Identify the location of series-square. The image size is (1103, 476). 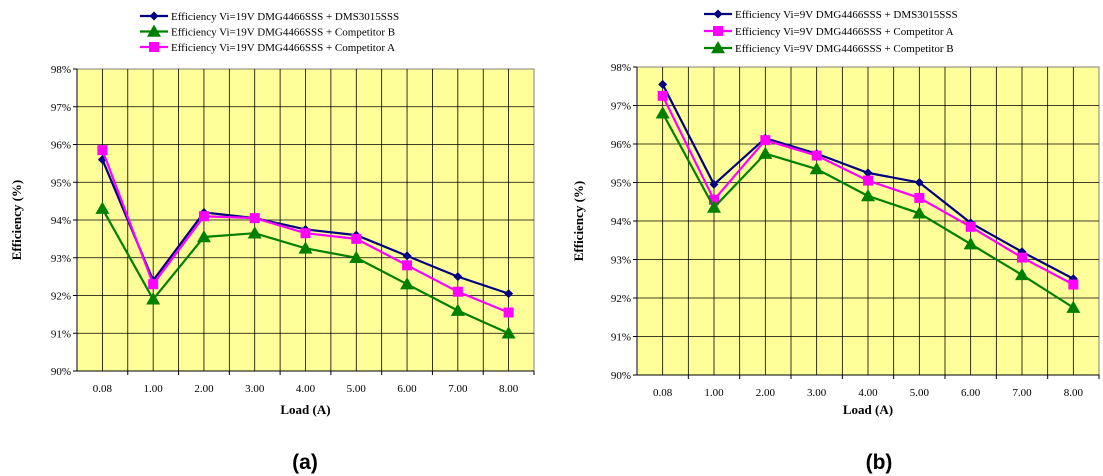
(305, 231).